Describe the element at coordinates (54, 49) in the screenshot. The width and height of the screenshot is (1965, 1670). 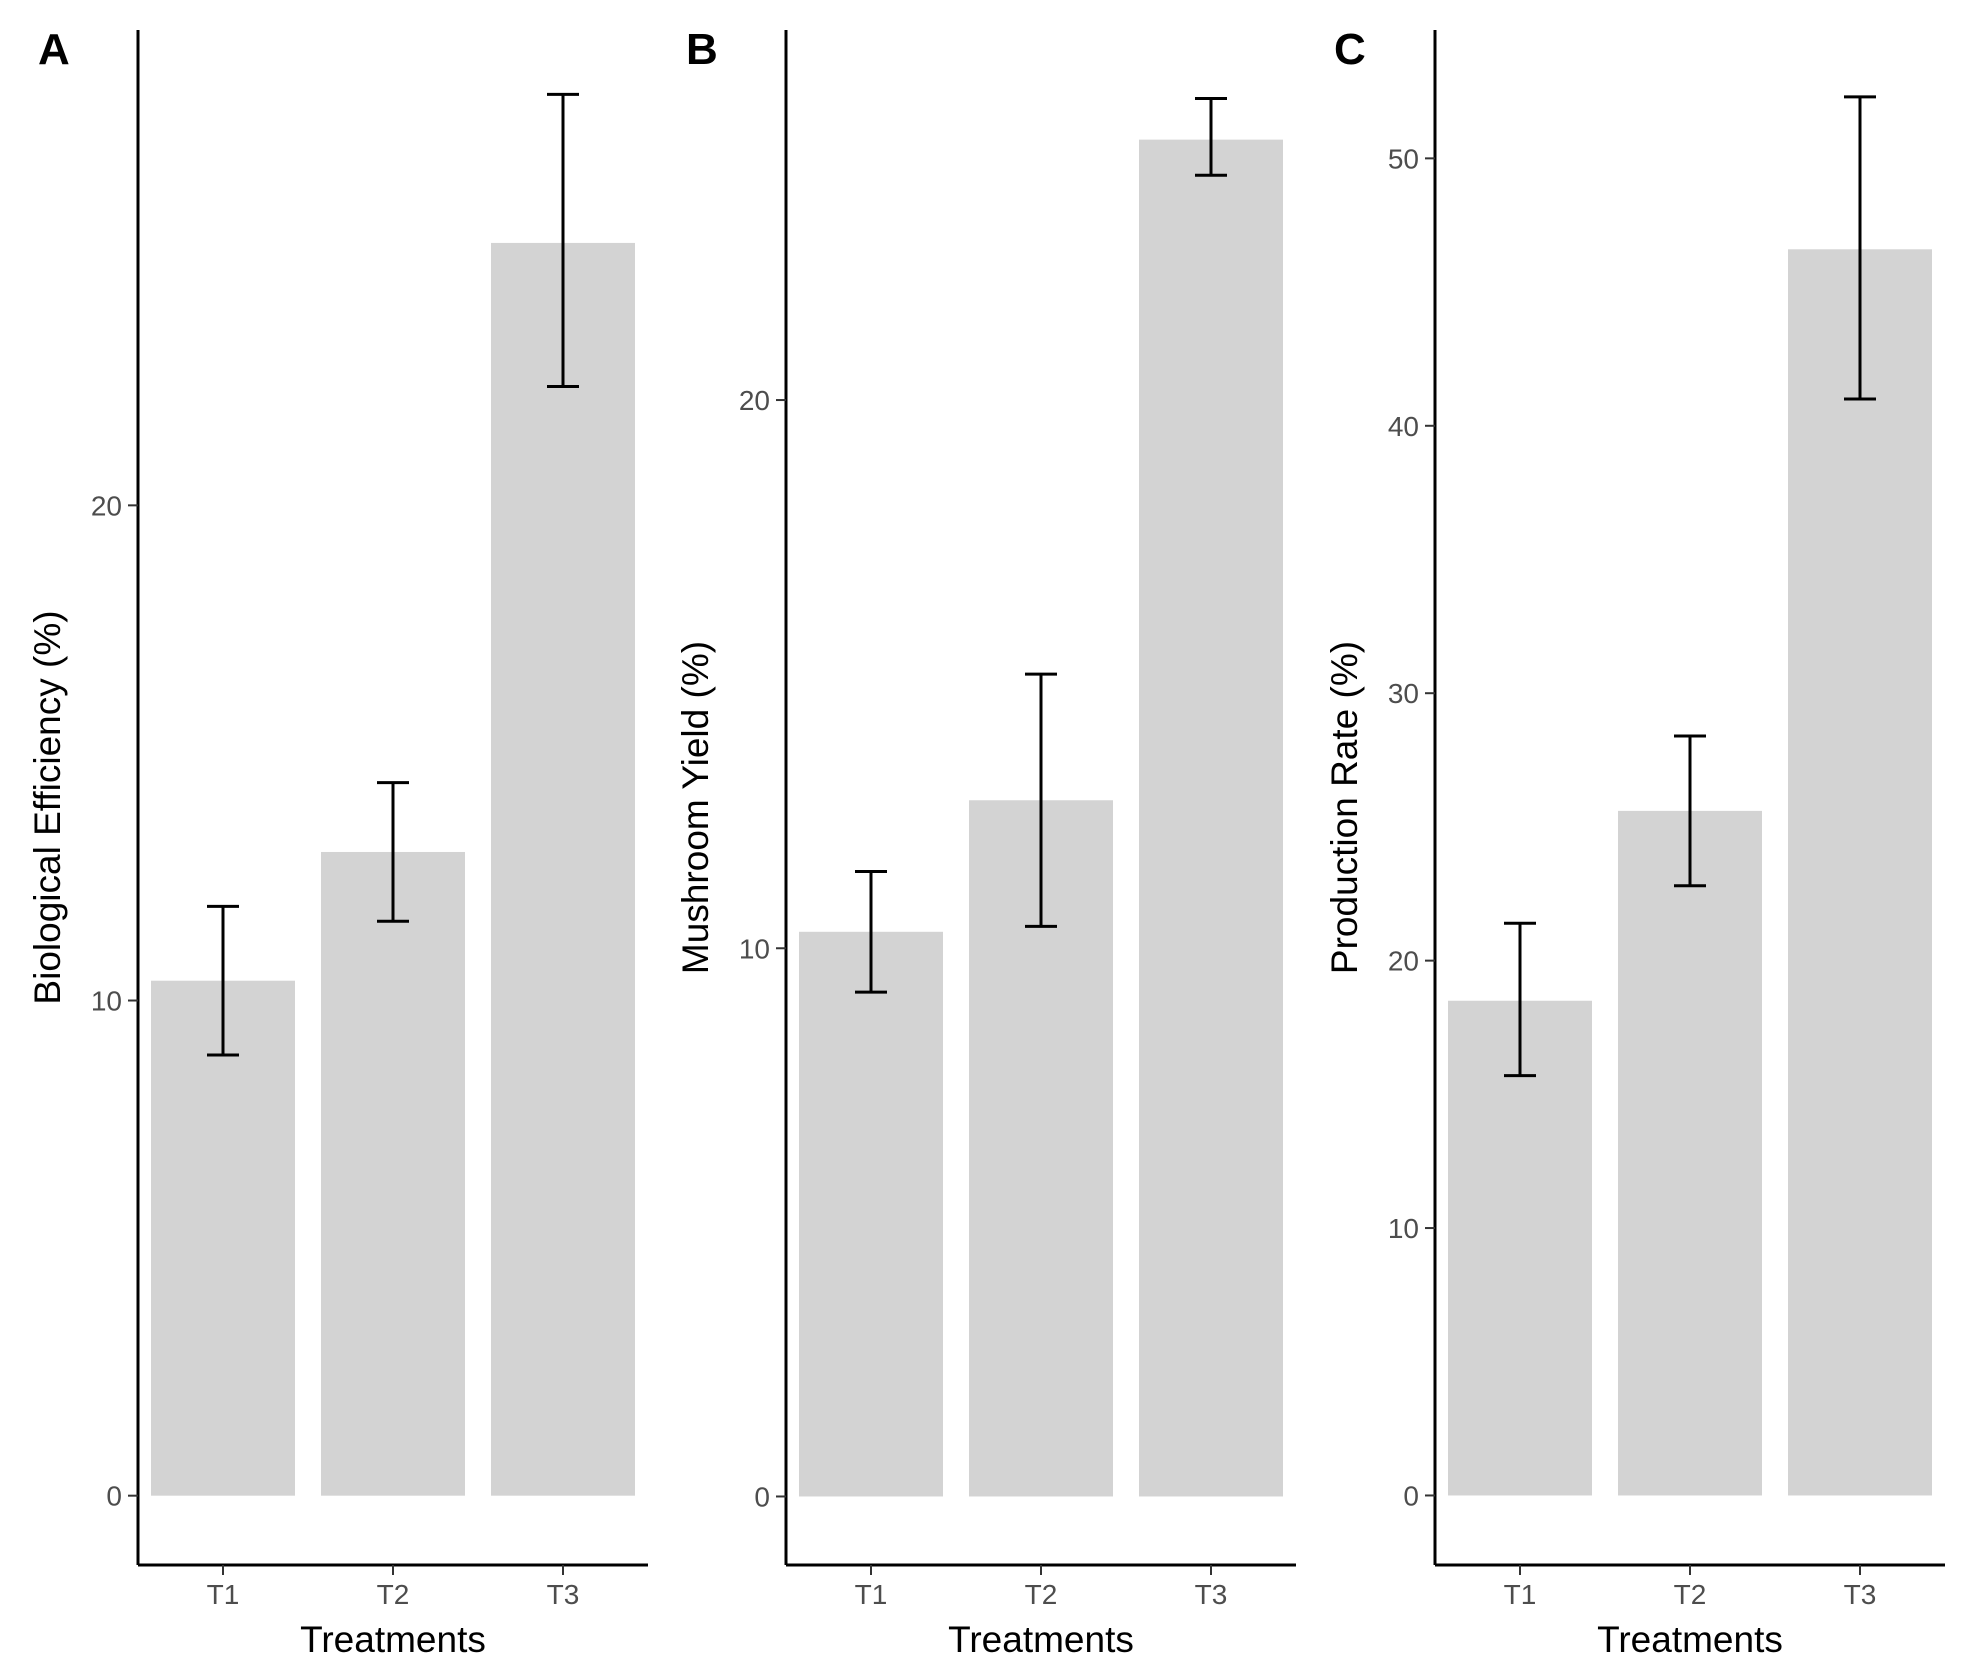
I see `panel-label: A` at that location.